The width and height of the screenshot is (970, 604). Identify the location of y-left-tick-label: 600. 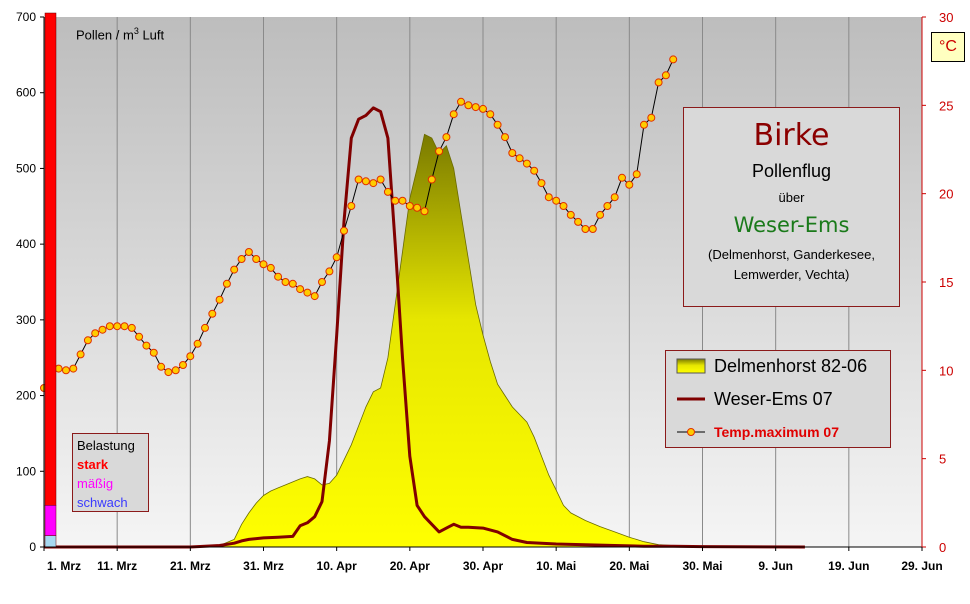
(26, 93).